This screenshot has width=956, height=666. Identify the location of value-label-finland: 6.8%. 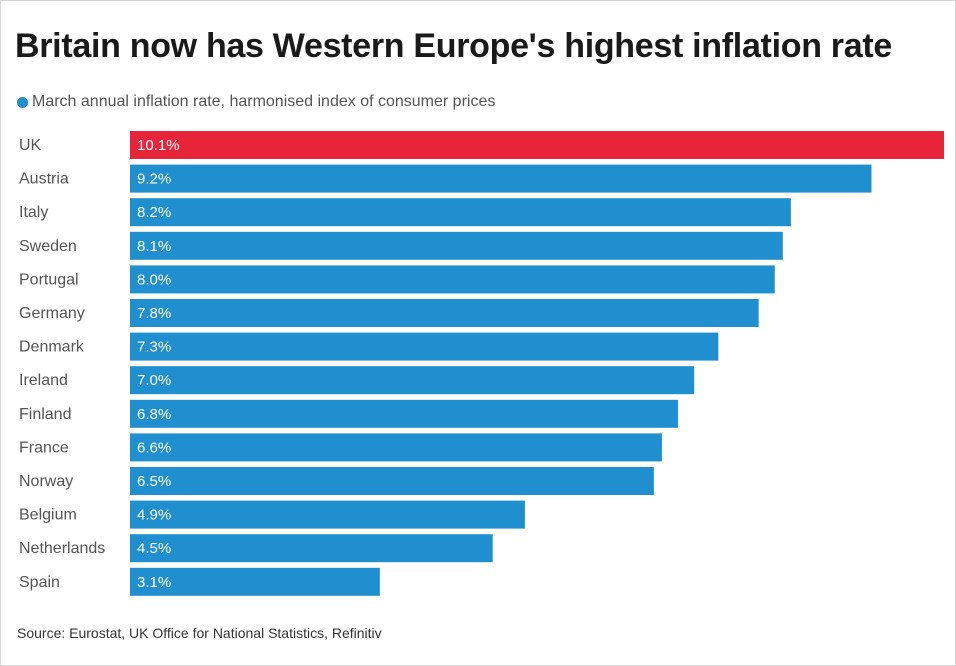
(154, 414).